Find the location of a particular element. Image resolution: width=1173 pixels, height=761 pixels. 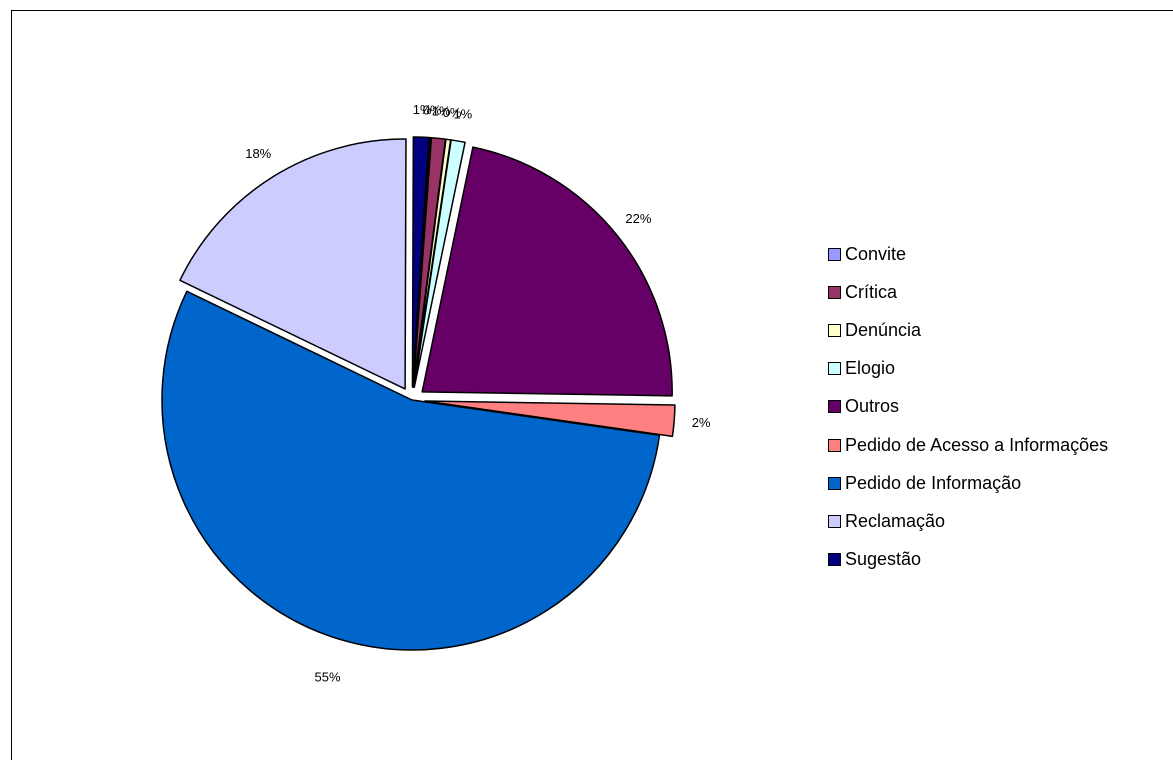

legend-label: Denúncia is located at coordinates (883, 329).